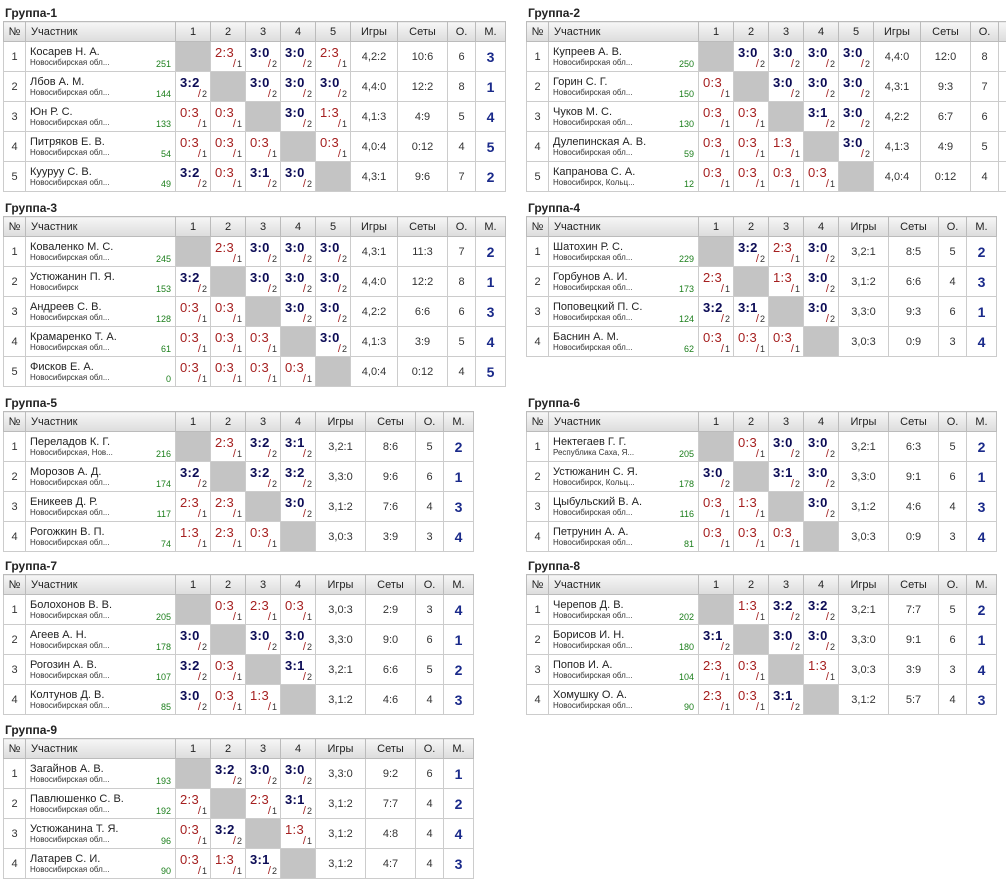 This screenshot has height=887, width=1006. I want to click on participant-name: Чуков М. С., so click(583, 112).